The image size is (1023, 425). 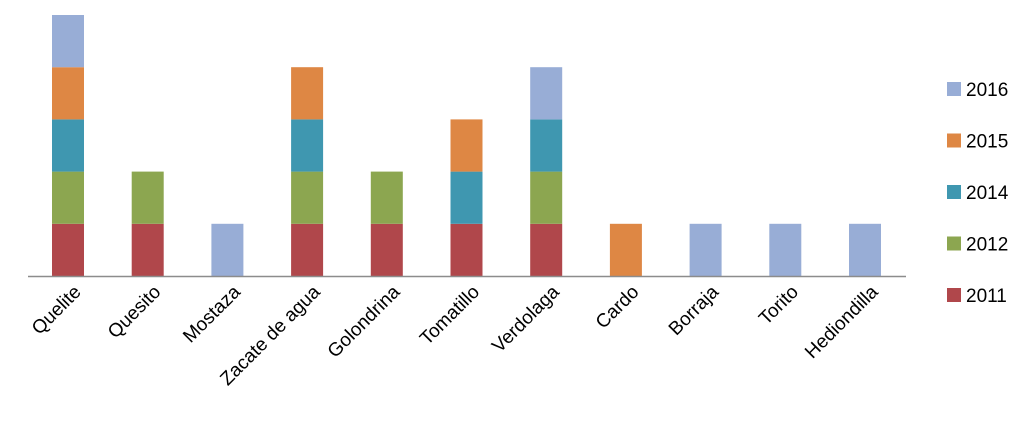 I want to click on legend-label-2016: 2016, so click(x=987, y=90).